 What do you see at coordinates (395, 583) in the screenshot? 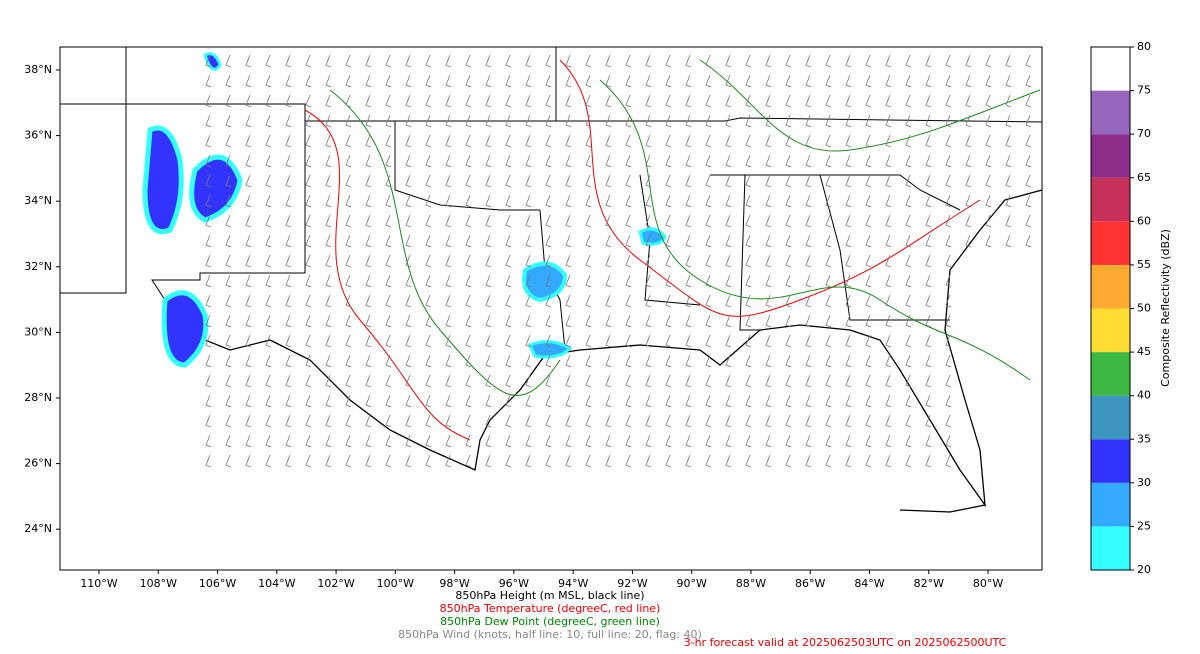
I see `lon-label: 100°W` at bounding box center [395, 583].